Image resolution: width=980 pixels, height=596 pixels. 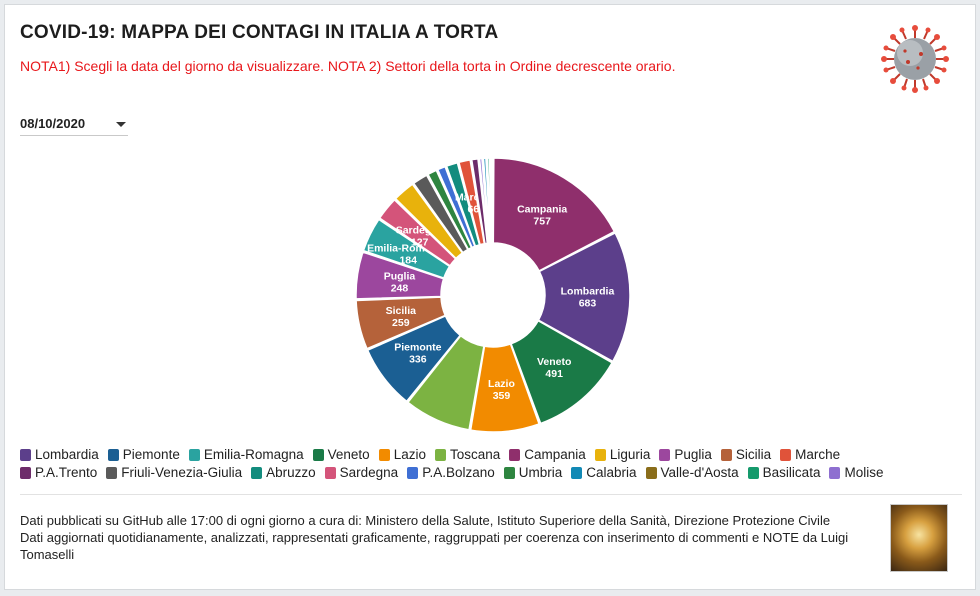 I want to click on date-dropdown: 08/10/2020, so click(x=74, y=123).